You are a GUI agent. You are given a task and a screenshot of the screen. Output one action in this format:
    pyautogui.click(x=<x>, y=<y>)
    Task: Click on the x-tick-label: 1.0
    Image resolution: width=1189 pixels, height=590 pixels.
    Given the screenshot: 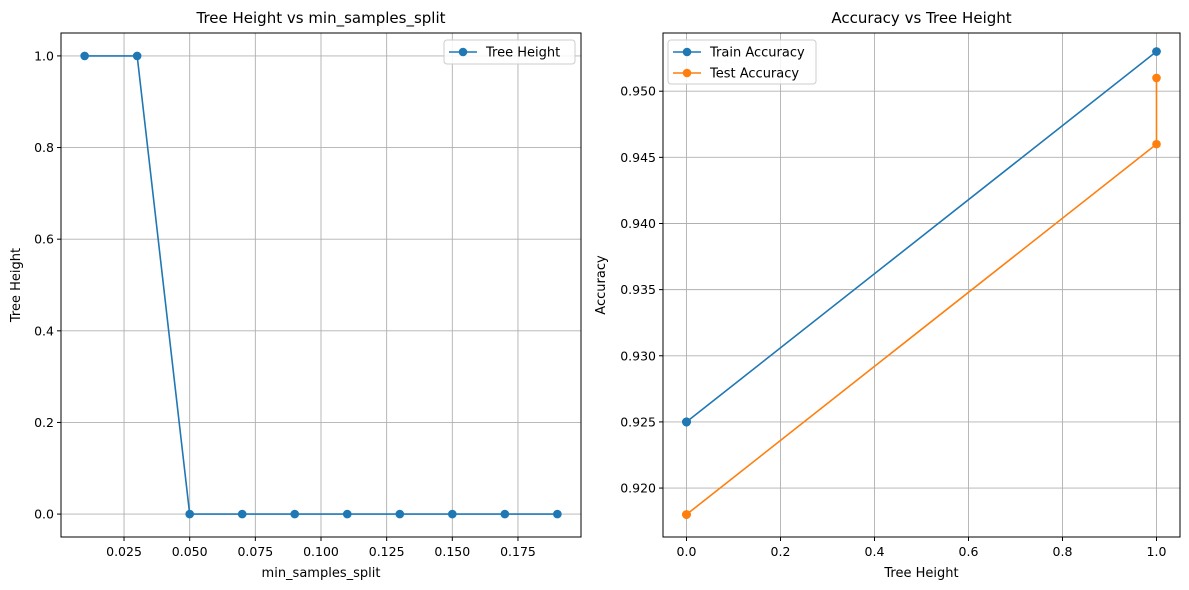 What is the action you would take?
    pyautogui.click(x=1157, y=551)
    